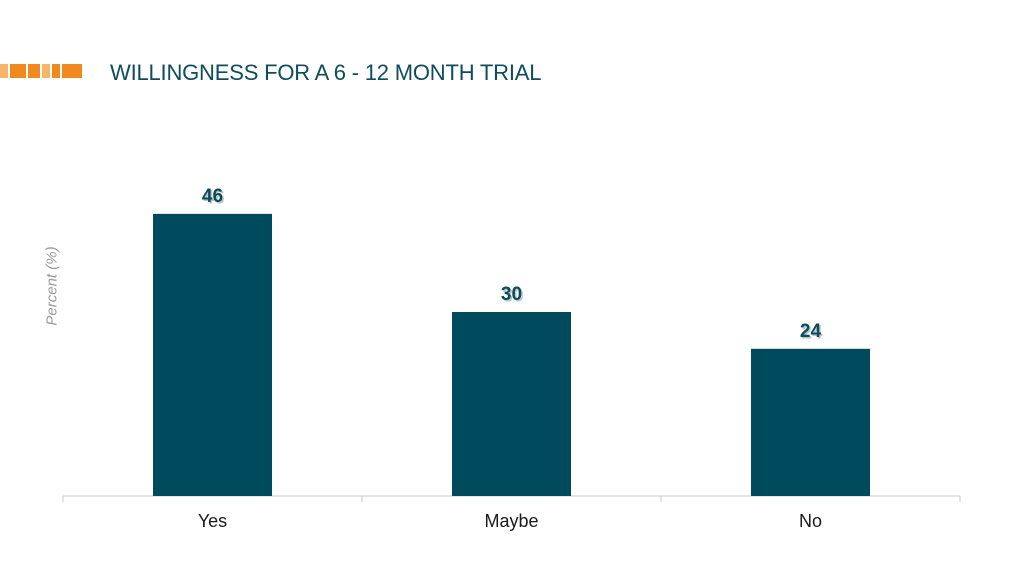 This screenshot has width=1024, height=576. Describe the element at coordinates (810, 521) in the screenshot. I see `x-tick-label-no: No` at that location.